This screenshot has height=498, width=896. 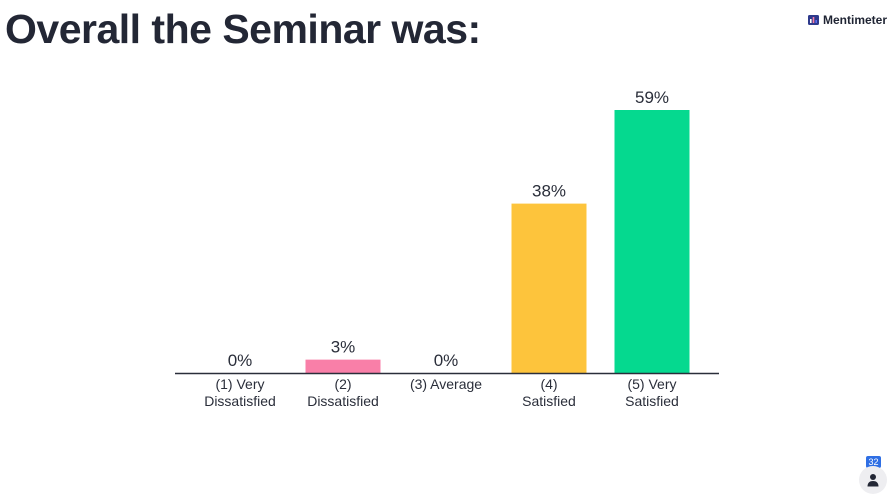 I want to click on category-label-2: (2) Dissatisfied, so click(x=343, y=392).